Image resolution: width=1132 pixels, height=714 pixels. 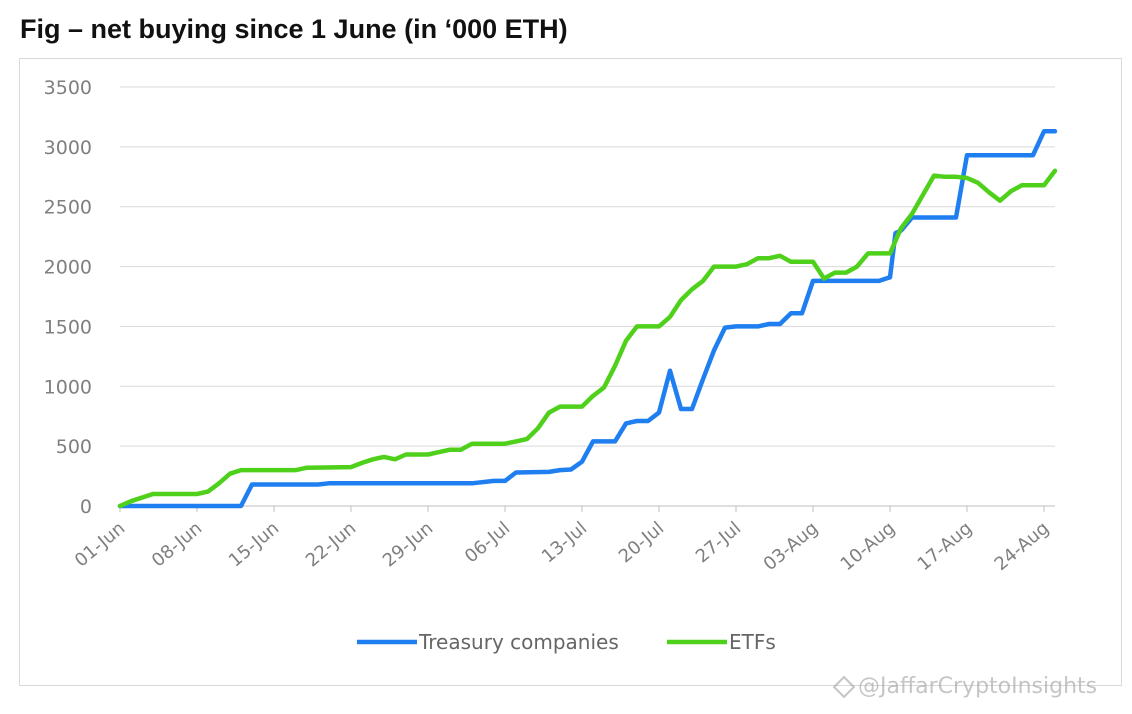 I want to click on legend: Treasury companies ETFs, so click(x=566, y=642).